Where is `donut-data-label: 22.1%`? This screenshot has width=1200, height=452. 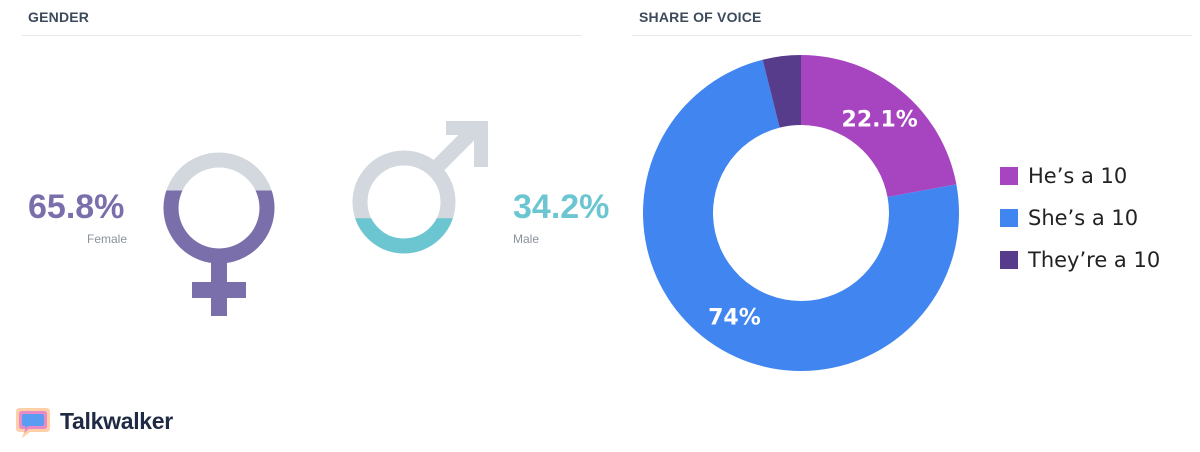 donut-data-label: 22.1% is located at coordinates (880, 119).